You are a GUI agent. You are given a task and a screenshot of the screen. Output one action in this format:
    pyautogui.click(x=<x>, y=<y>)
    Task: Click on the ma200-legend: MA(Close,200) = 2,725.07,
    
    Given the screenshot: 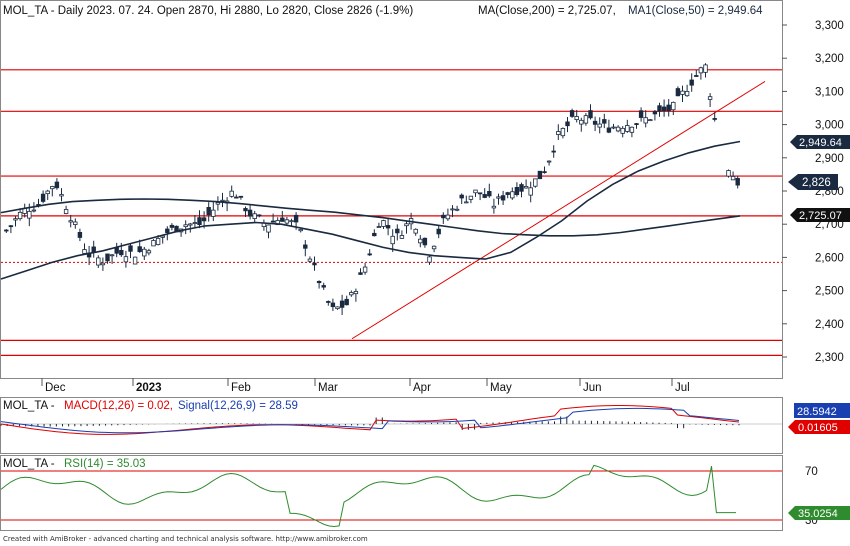 What is the action you would take?
    pyautogui.click(x=547, y=11)
    